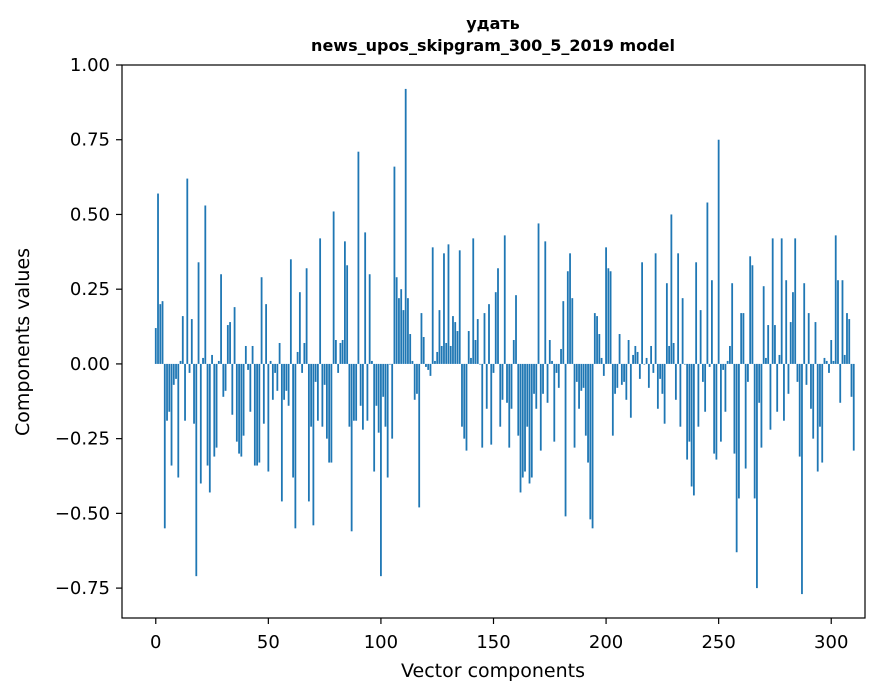  What do you see at coordinates (88, 327) in the screenshot?
I see `y-axis: 1.00 0.75 0.50 0.25 0.00 −0.25 −0.50 −0.75` at bounding box center [88, 327].